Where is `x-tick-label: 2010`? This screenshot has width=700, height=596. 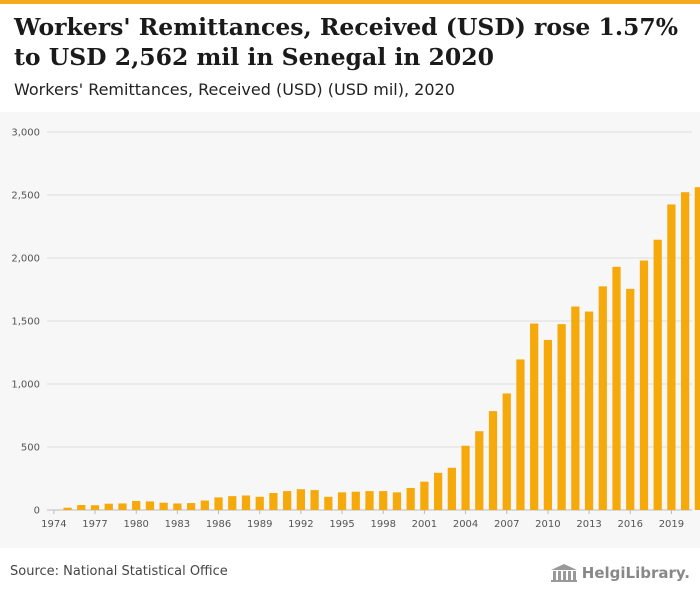
x-tick-label: 2010 is located at coordinates (547, 524).